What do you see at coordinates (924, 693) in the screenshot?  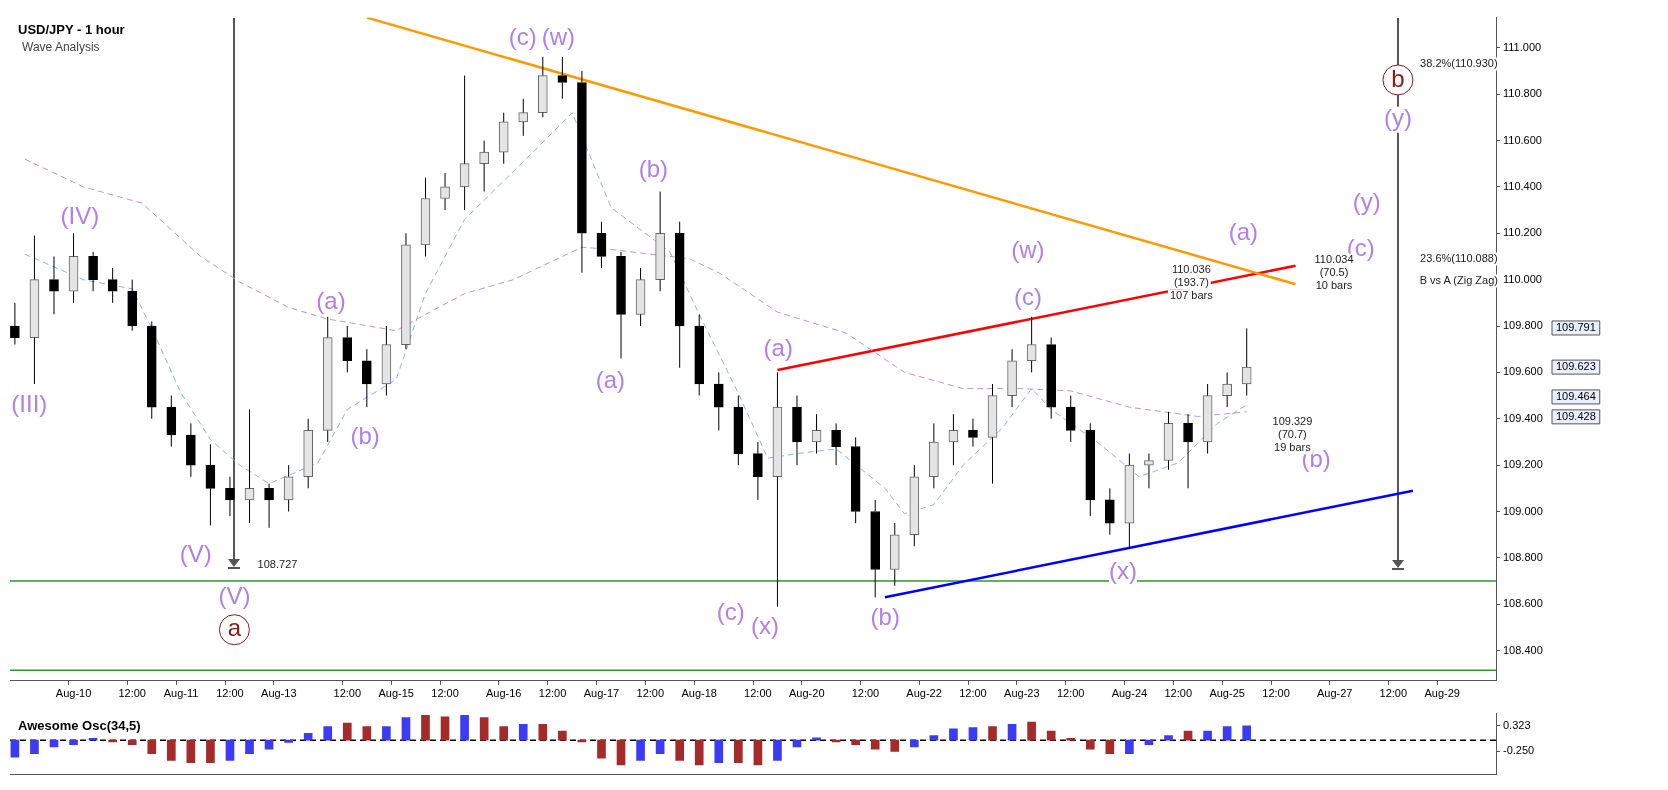 I see `x-tick-label: Aug-22` at bounding box center [924, 693].